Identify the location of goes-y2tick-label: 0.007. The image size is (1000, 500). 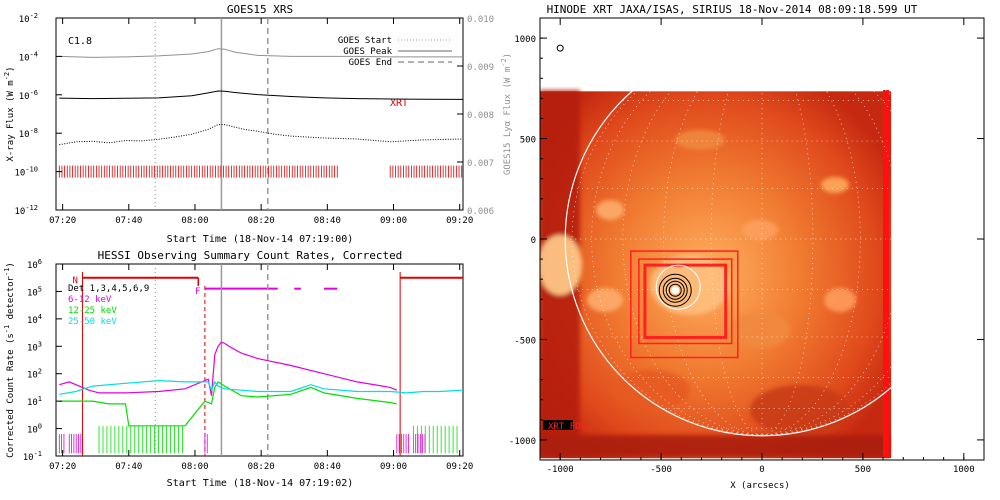
(480, 164).